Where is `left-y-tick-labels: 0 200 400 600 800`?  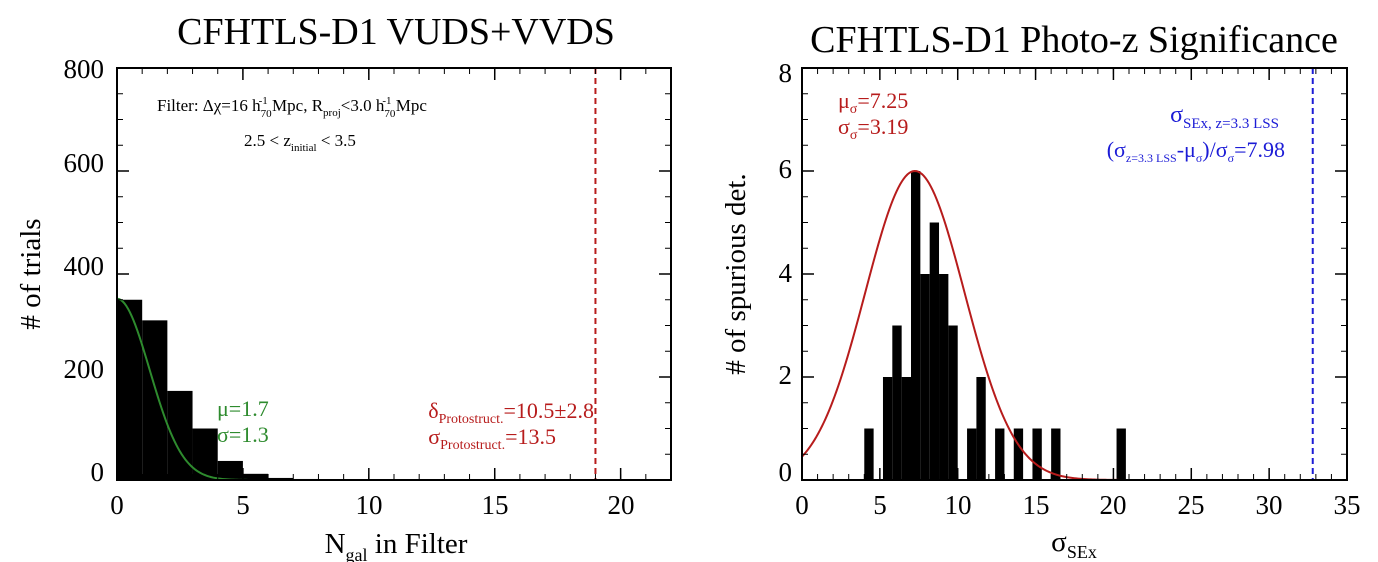
left-y-tick-labels: 0 200 400 600 800 is located at coordinates (84, 270).